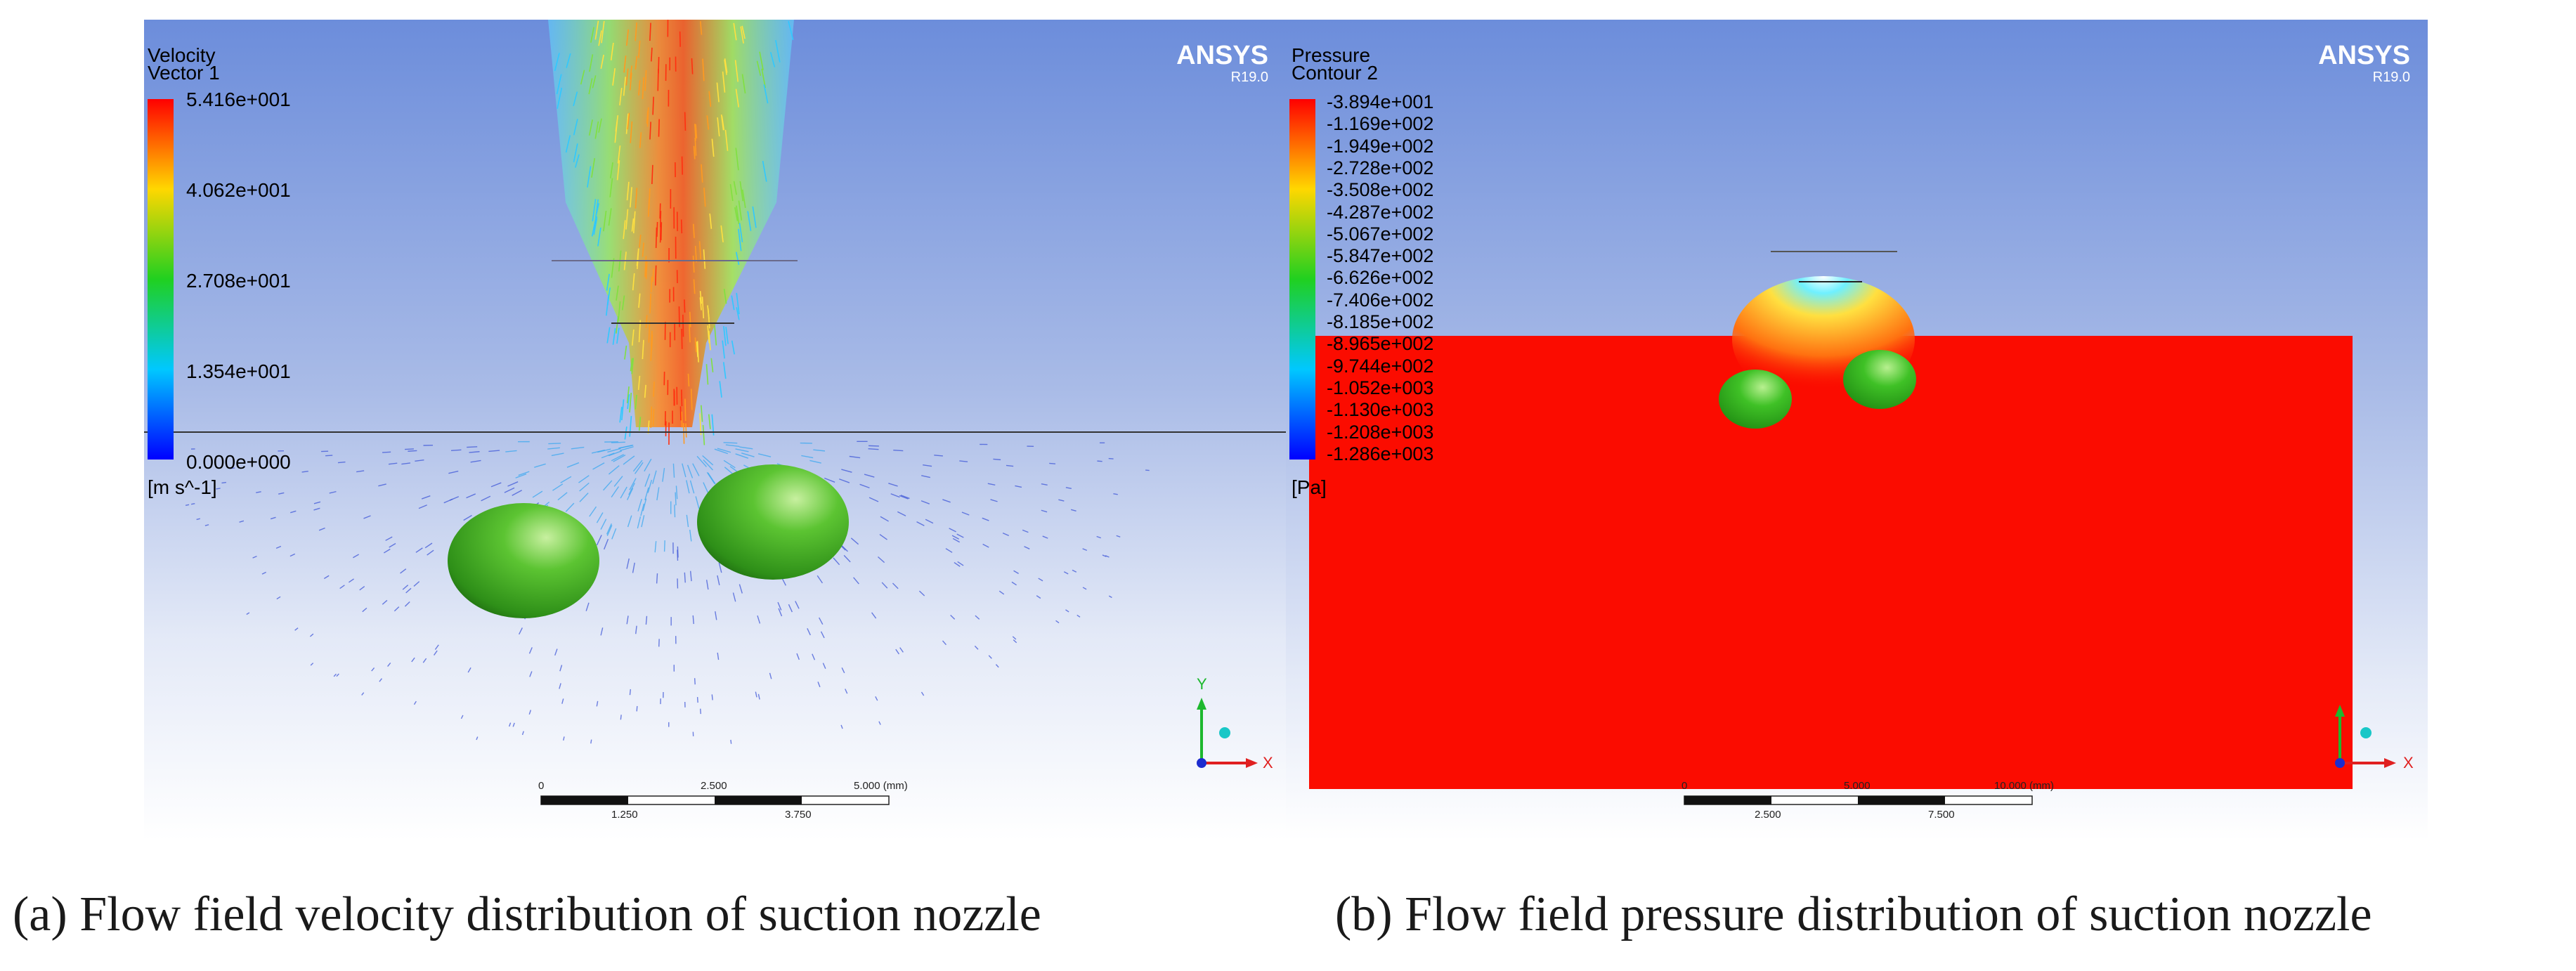 The width and height of the screenshot is (2576, 971). I want to click on scale-label: 0, so click(1684, 786).